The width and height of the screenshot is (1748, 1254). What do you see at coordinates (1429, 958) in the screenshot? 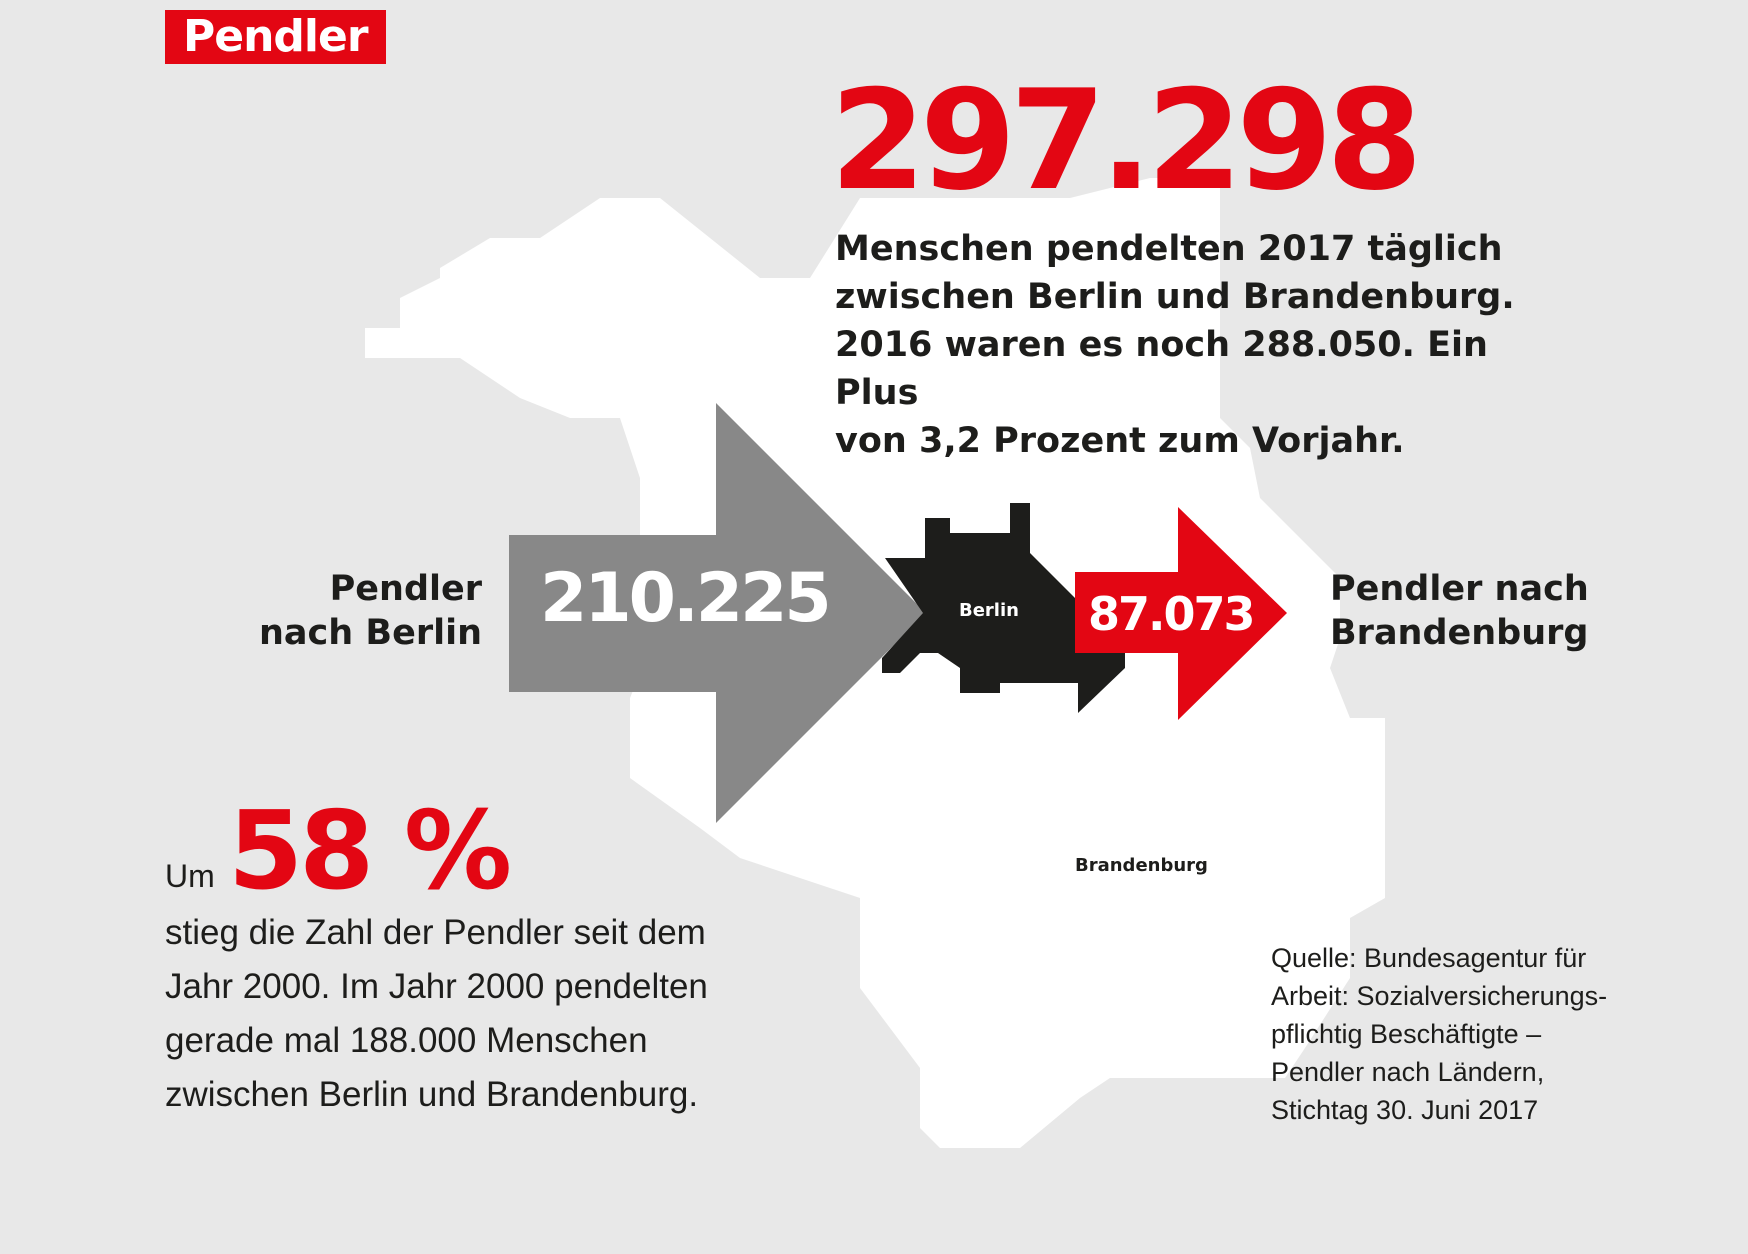
I see `source-line: Quelle: Bundesagentur für` at bounding box center [1429, 958].